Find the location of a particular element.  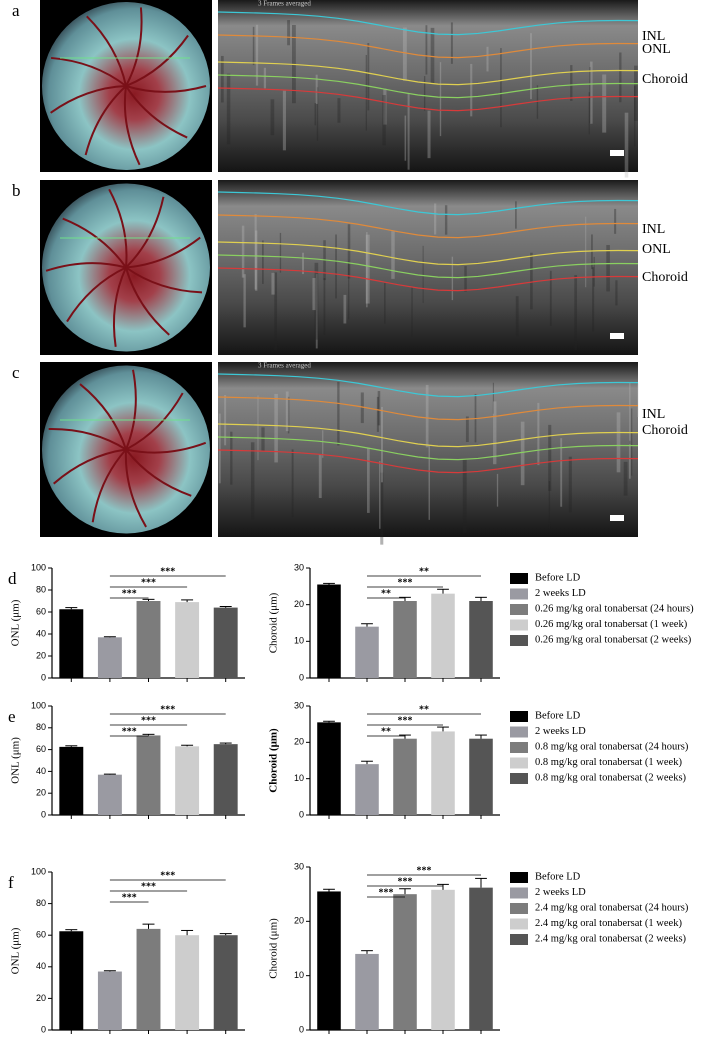

y-tick-label: 40 is located at coordinates (41, 771).